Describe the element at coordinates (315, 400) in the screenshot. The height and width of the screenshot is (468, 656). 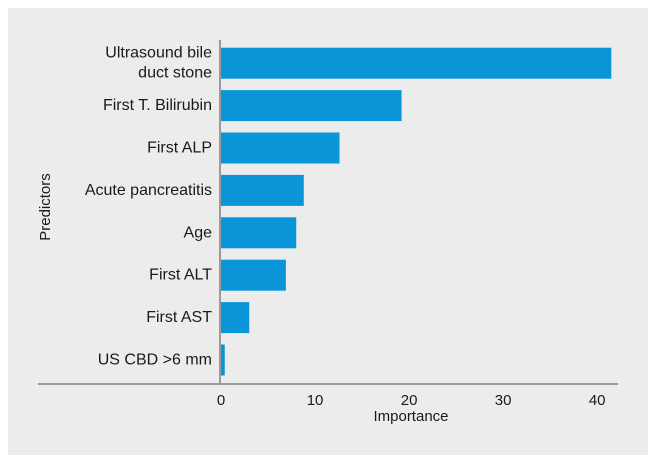
I see `x-tick-label-1: 10` at that location.